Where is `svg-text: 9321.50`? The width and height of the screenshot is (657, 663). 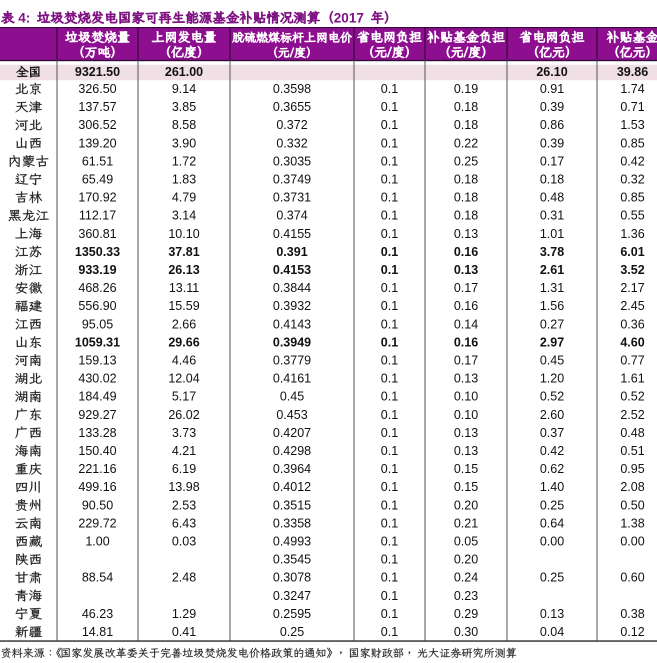 svg-text: 9321.50 is located at coordinates (97, 72).